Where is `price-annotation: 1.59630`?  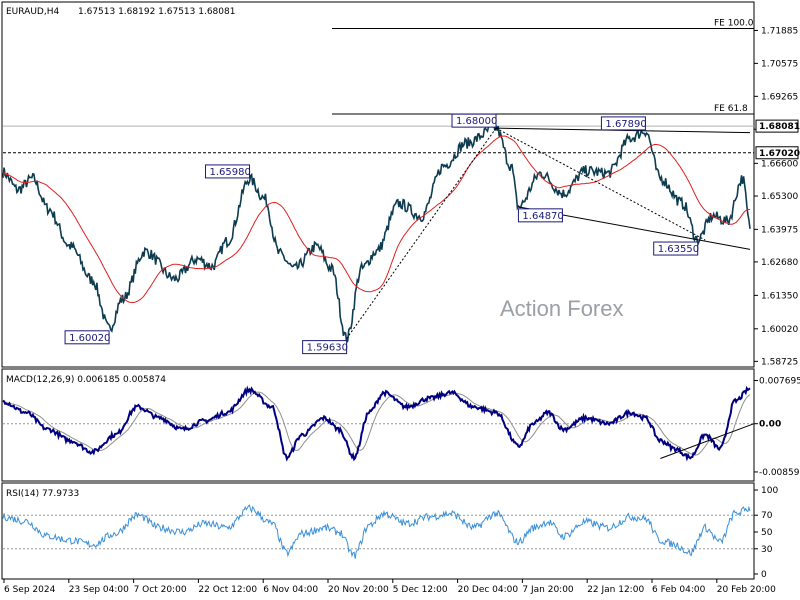 price-annotation: 1.59630 is located at coordinates (327, 348).